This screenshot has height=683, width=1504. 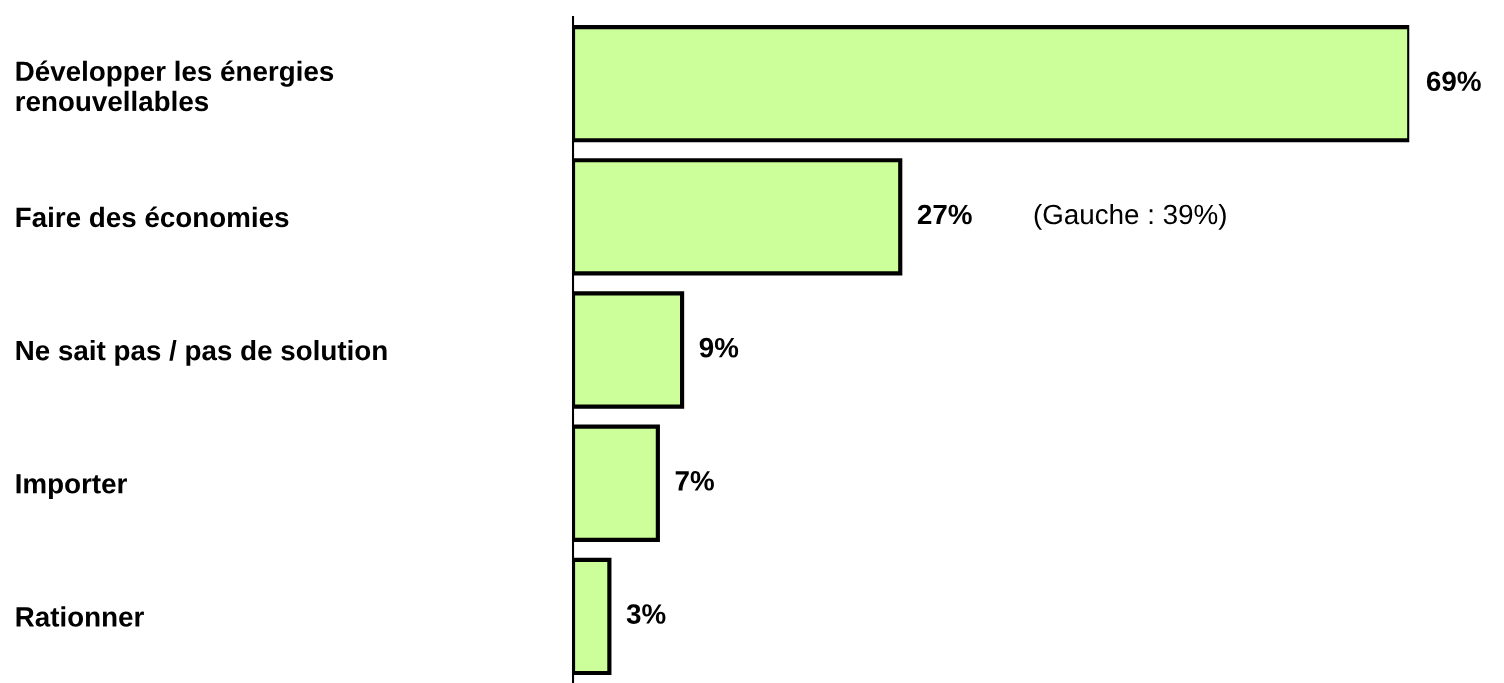 What do you see at coordinates (694, 481) in the screenshot?
I see `data-label: 7%` at bounding box center [694, 481].